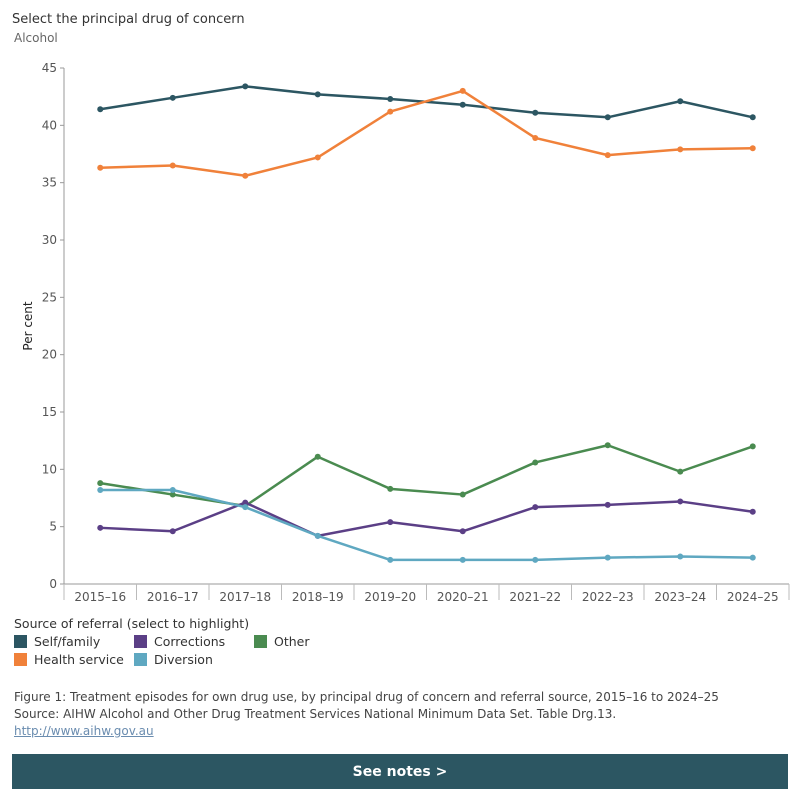  What do you see at coordinates (49, 469) in the screenshot?
I see `y-tick-label: 10` at bounding box center [49, 469].